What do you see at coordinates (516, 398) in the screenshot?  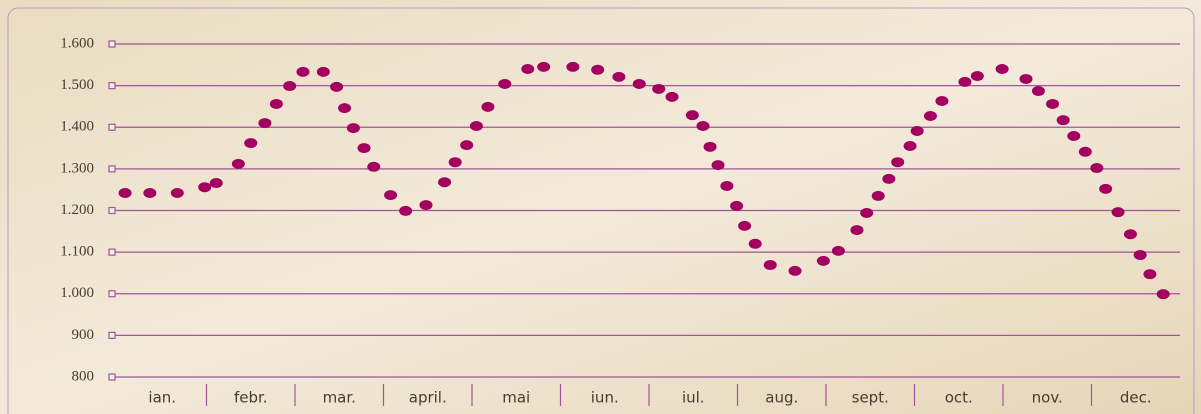 I see `x-tick-label: mai` at bounding box center [516, 398].